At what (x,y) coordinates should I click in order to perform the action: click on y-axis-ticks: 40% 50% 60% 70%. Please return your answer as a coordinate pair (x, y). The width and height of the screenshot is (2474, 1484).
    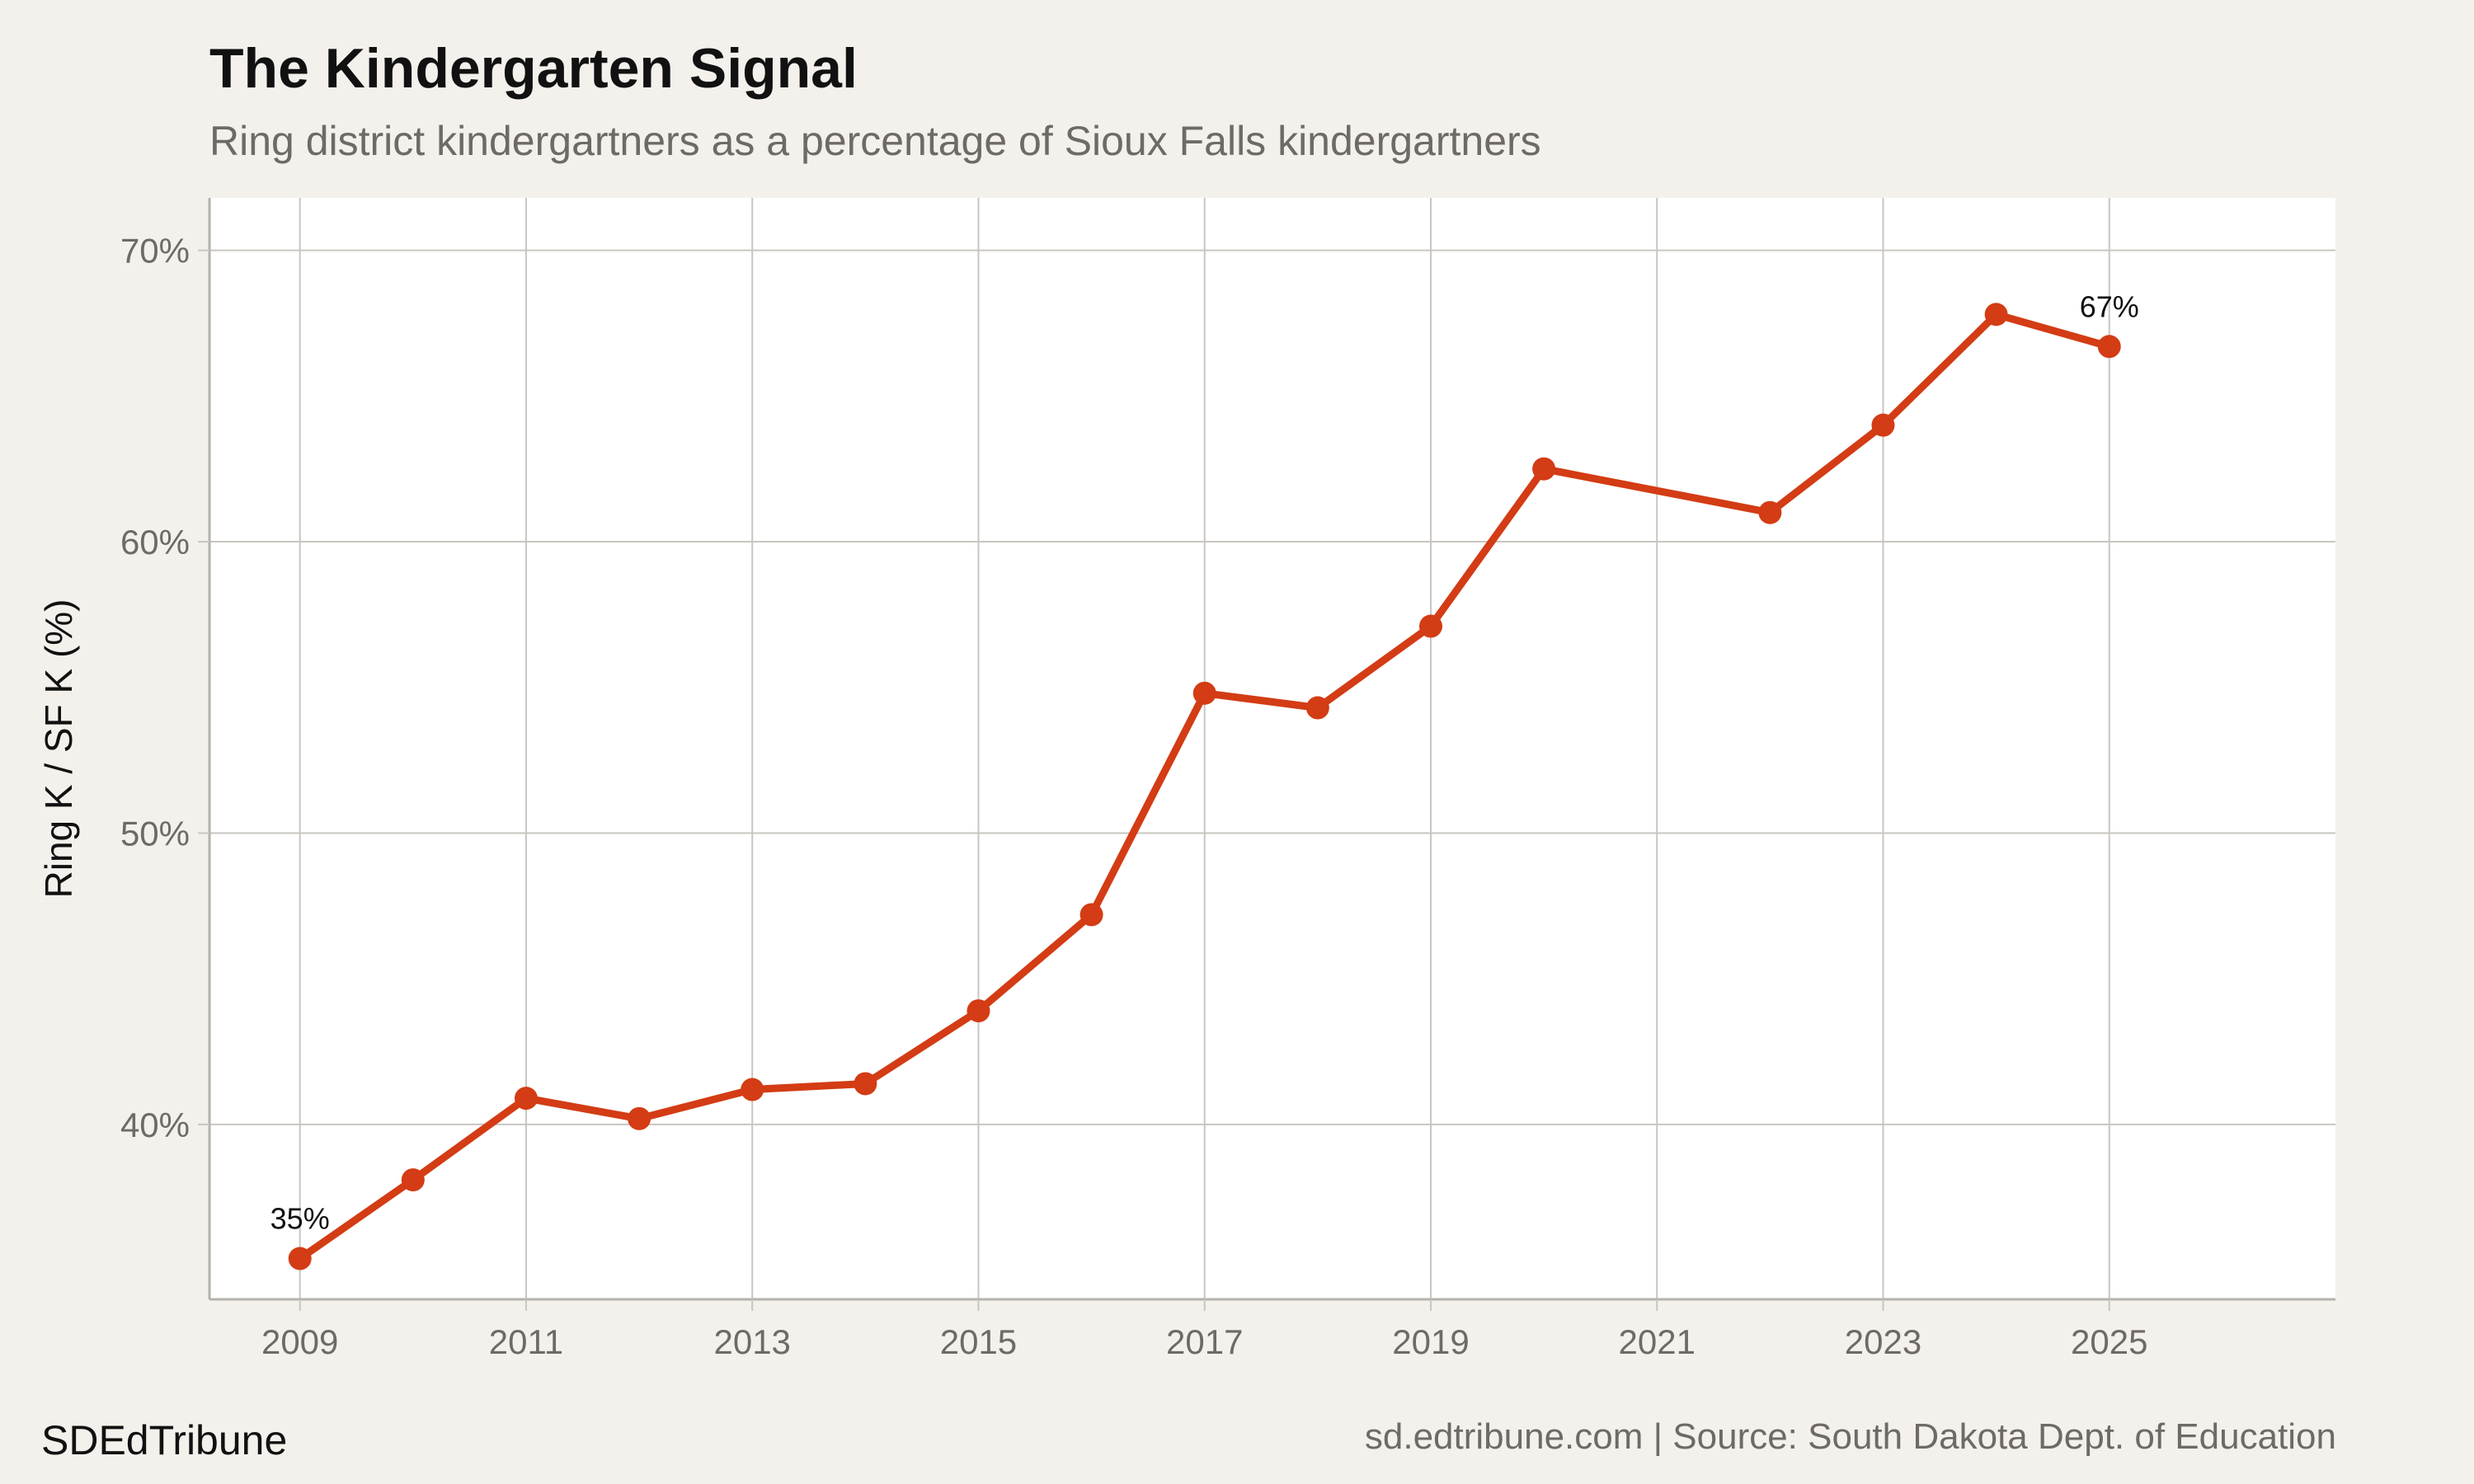
    Looking at the image, I should click on (164, 688).